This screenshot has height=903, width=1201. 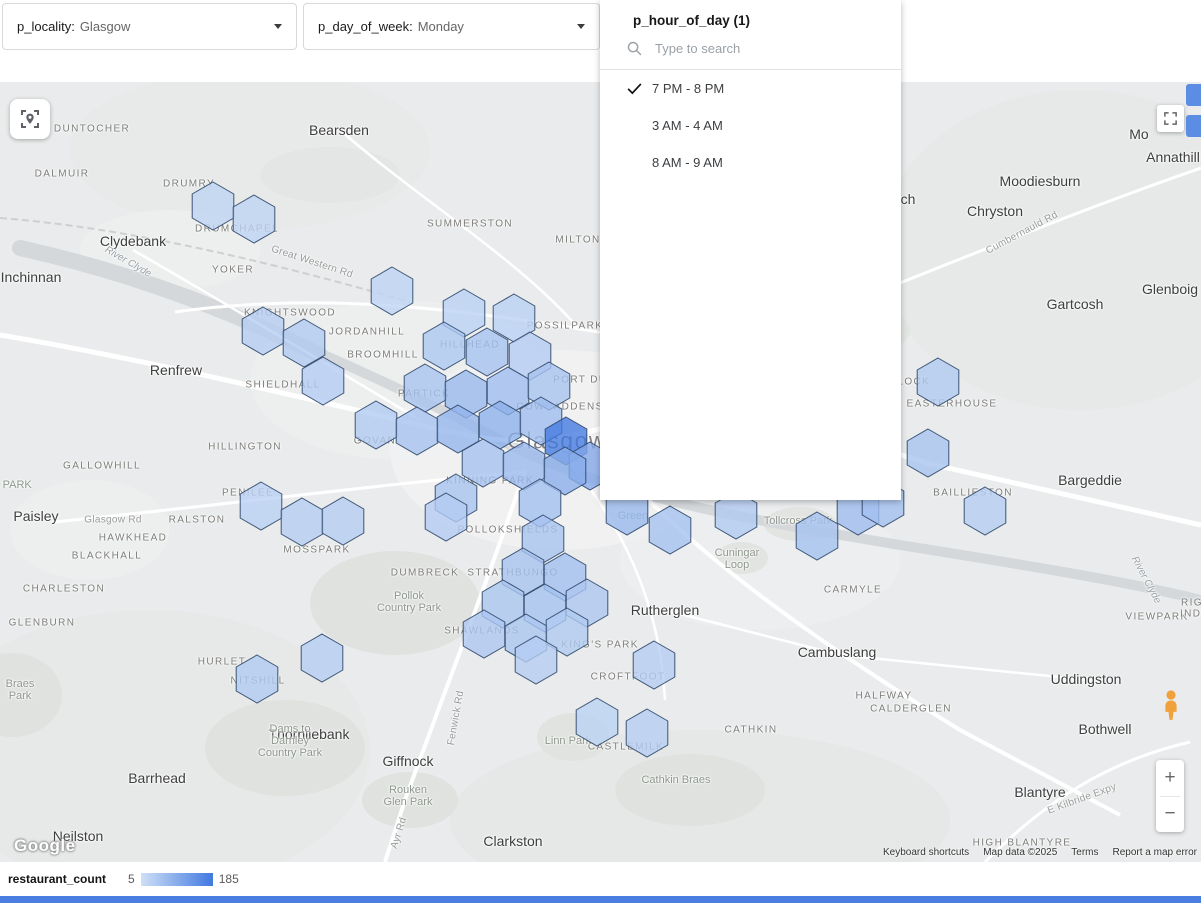 I want to click on filter-day-of-week: p_day_of_week: Monday, so click(x=451, y=26).